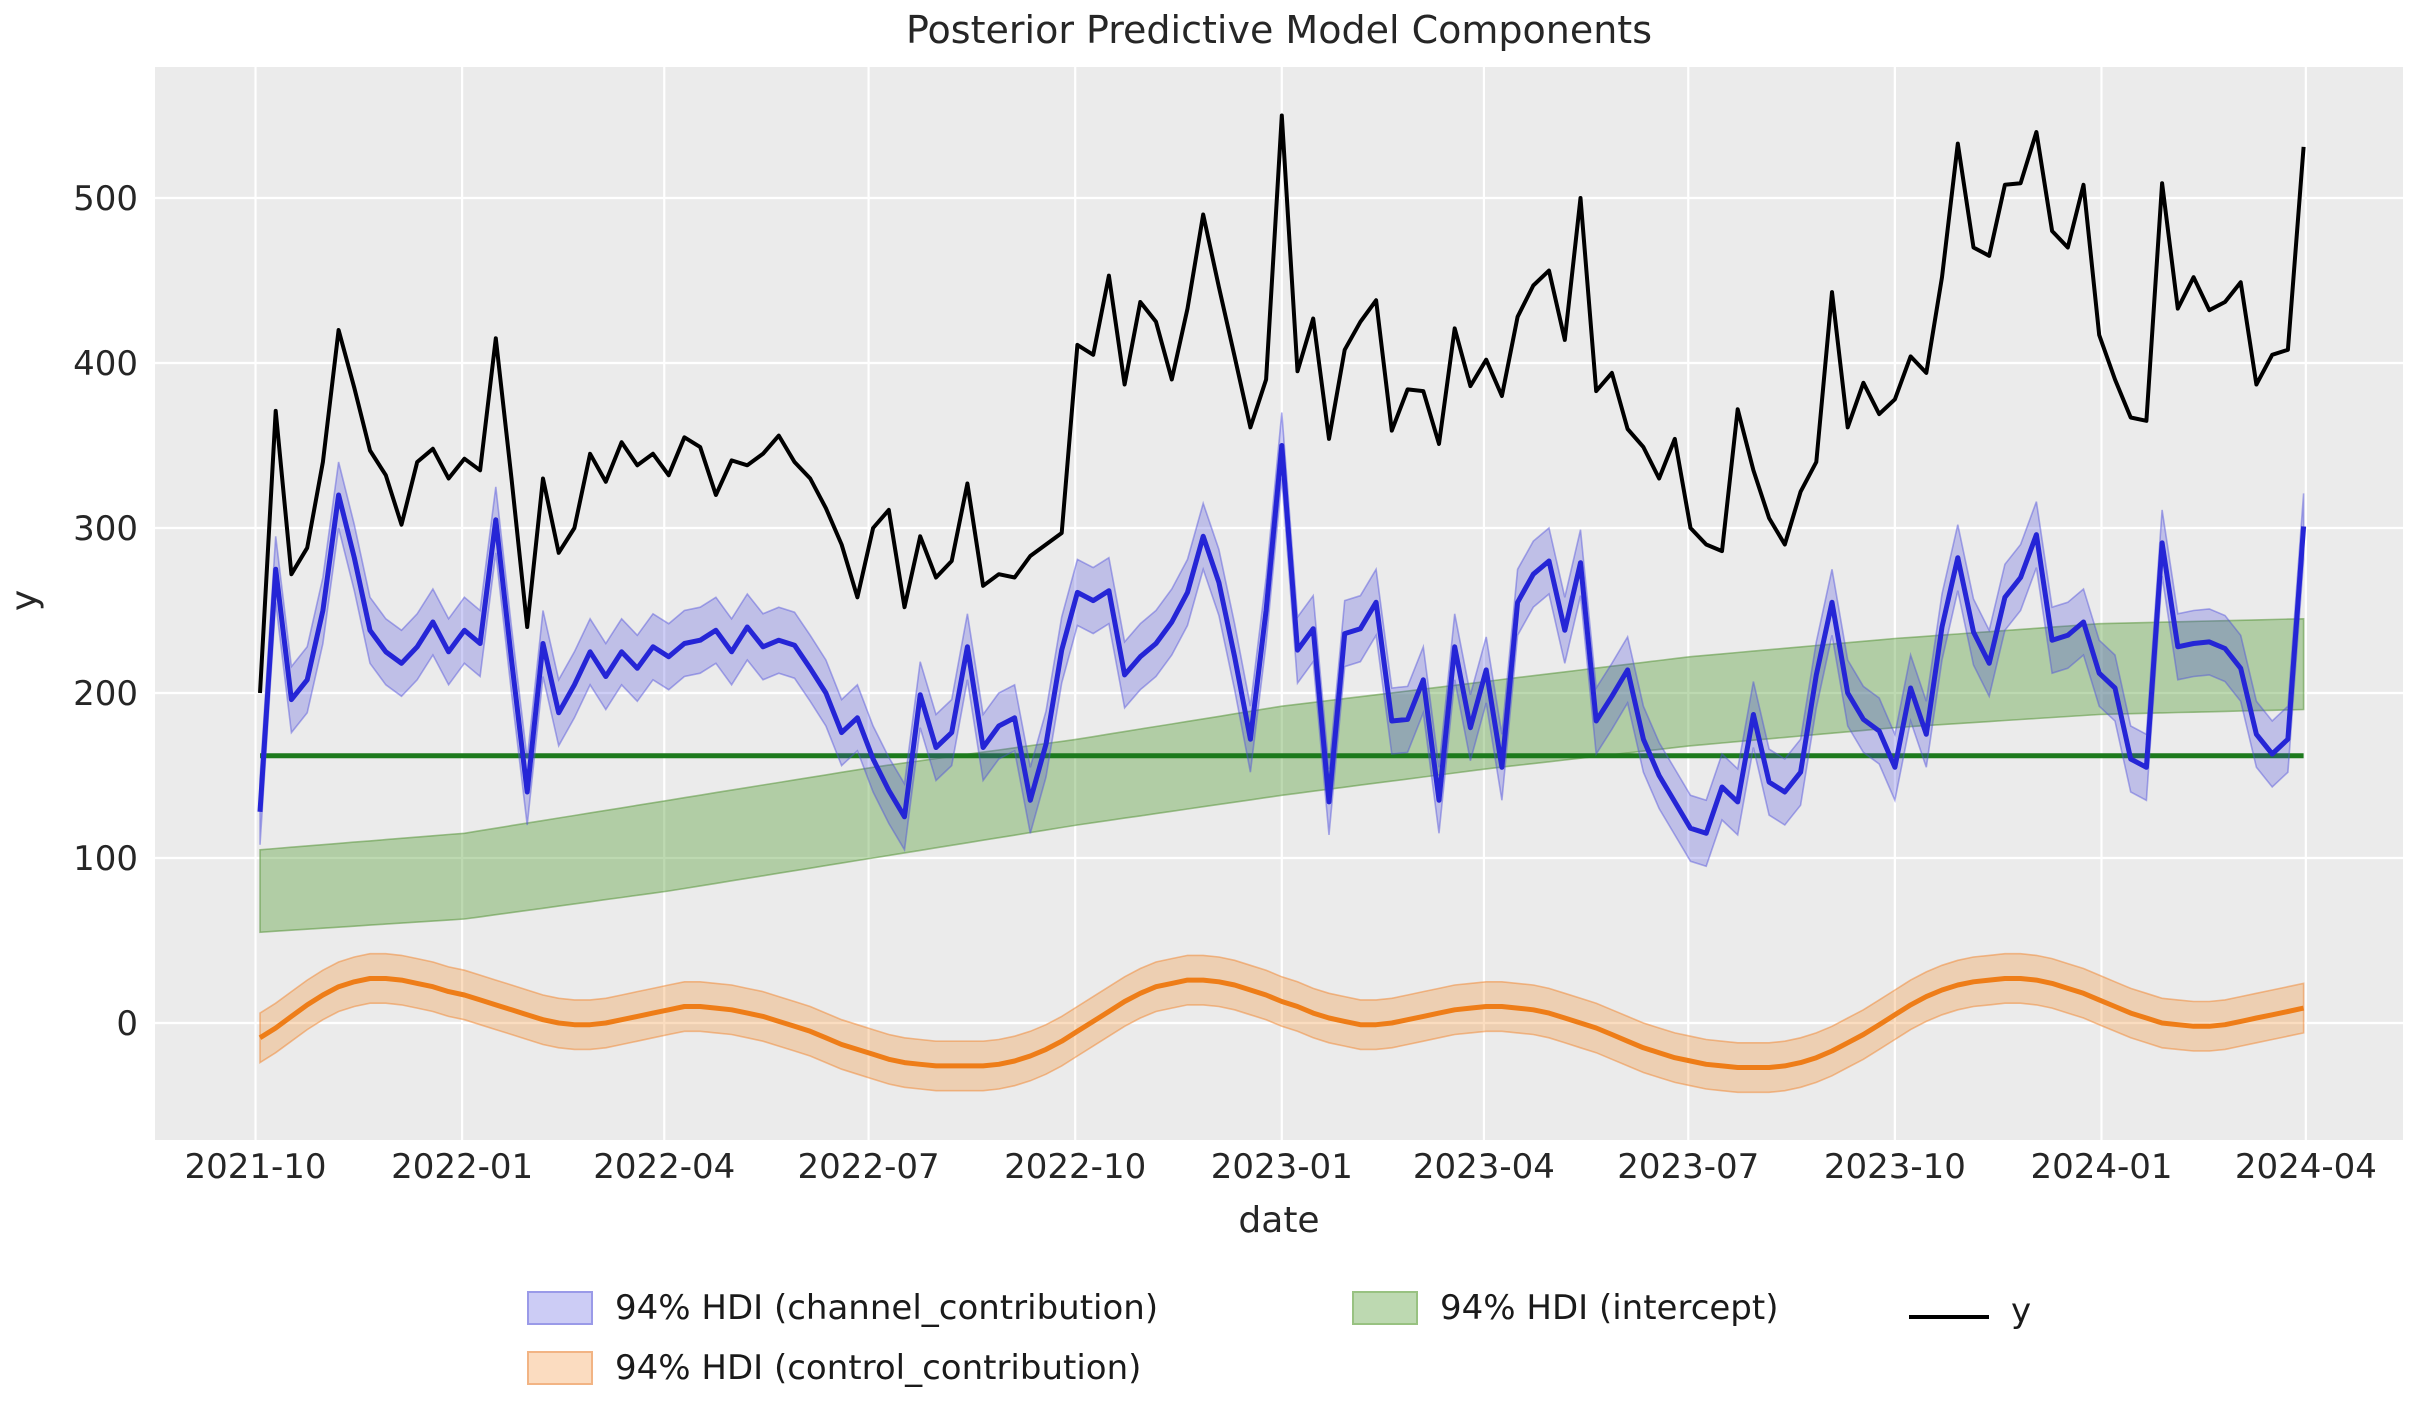 The height and width of the screenshot is (1423, 2423). What do you see at coordinates (1282, 1167) in the screenshot?
I see `x-tick-label: 2023-01` at bounding box center [1282, 1167].